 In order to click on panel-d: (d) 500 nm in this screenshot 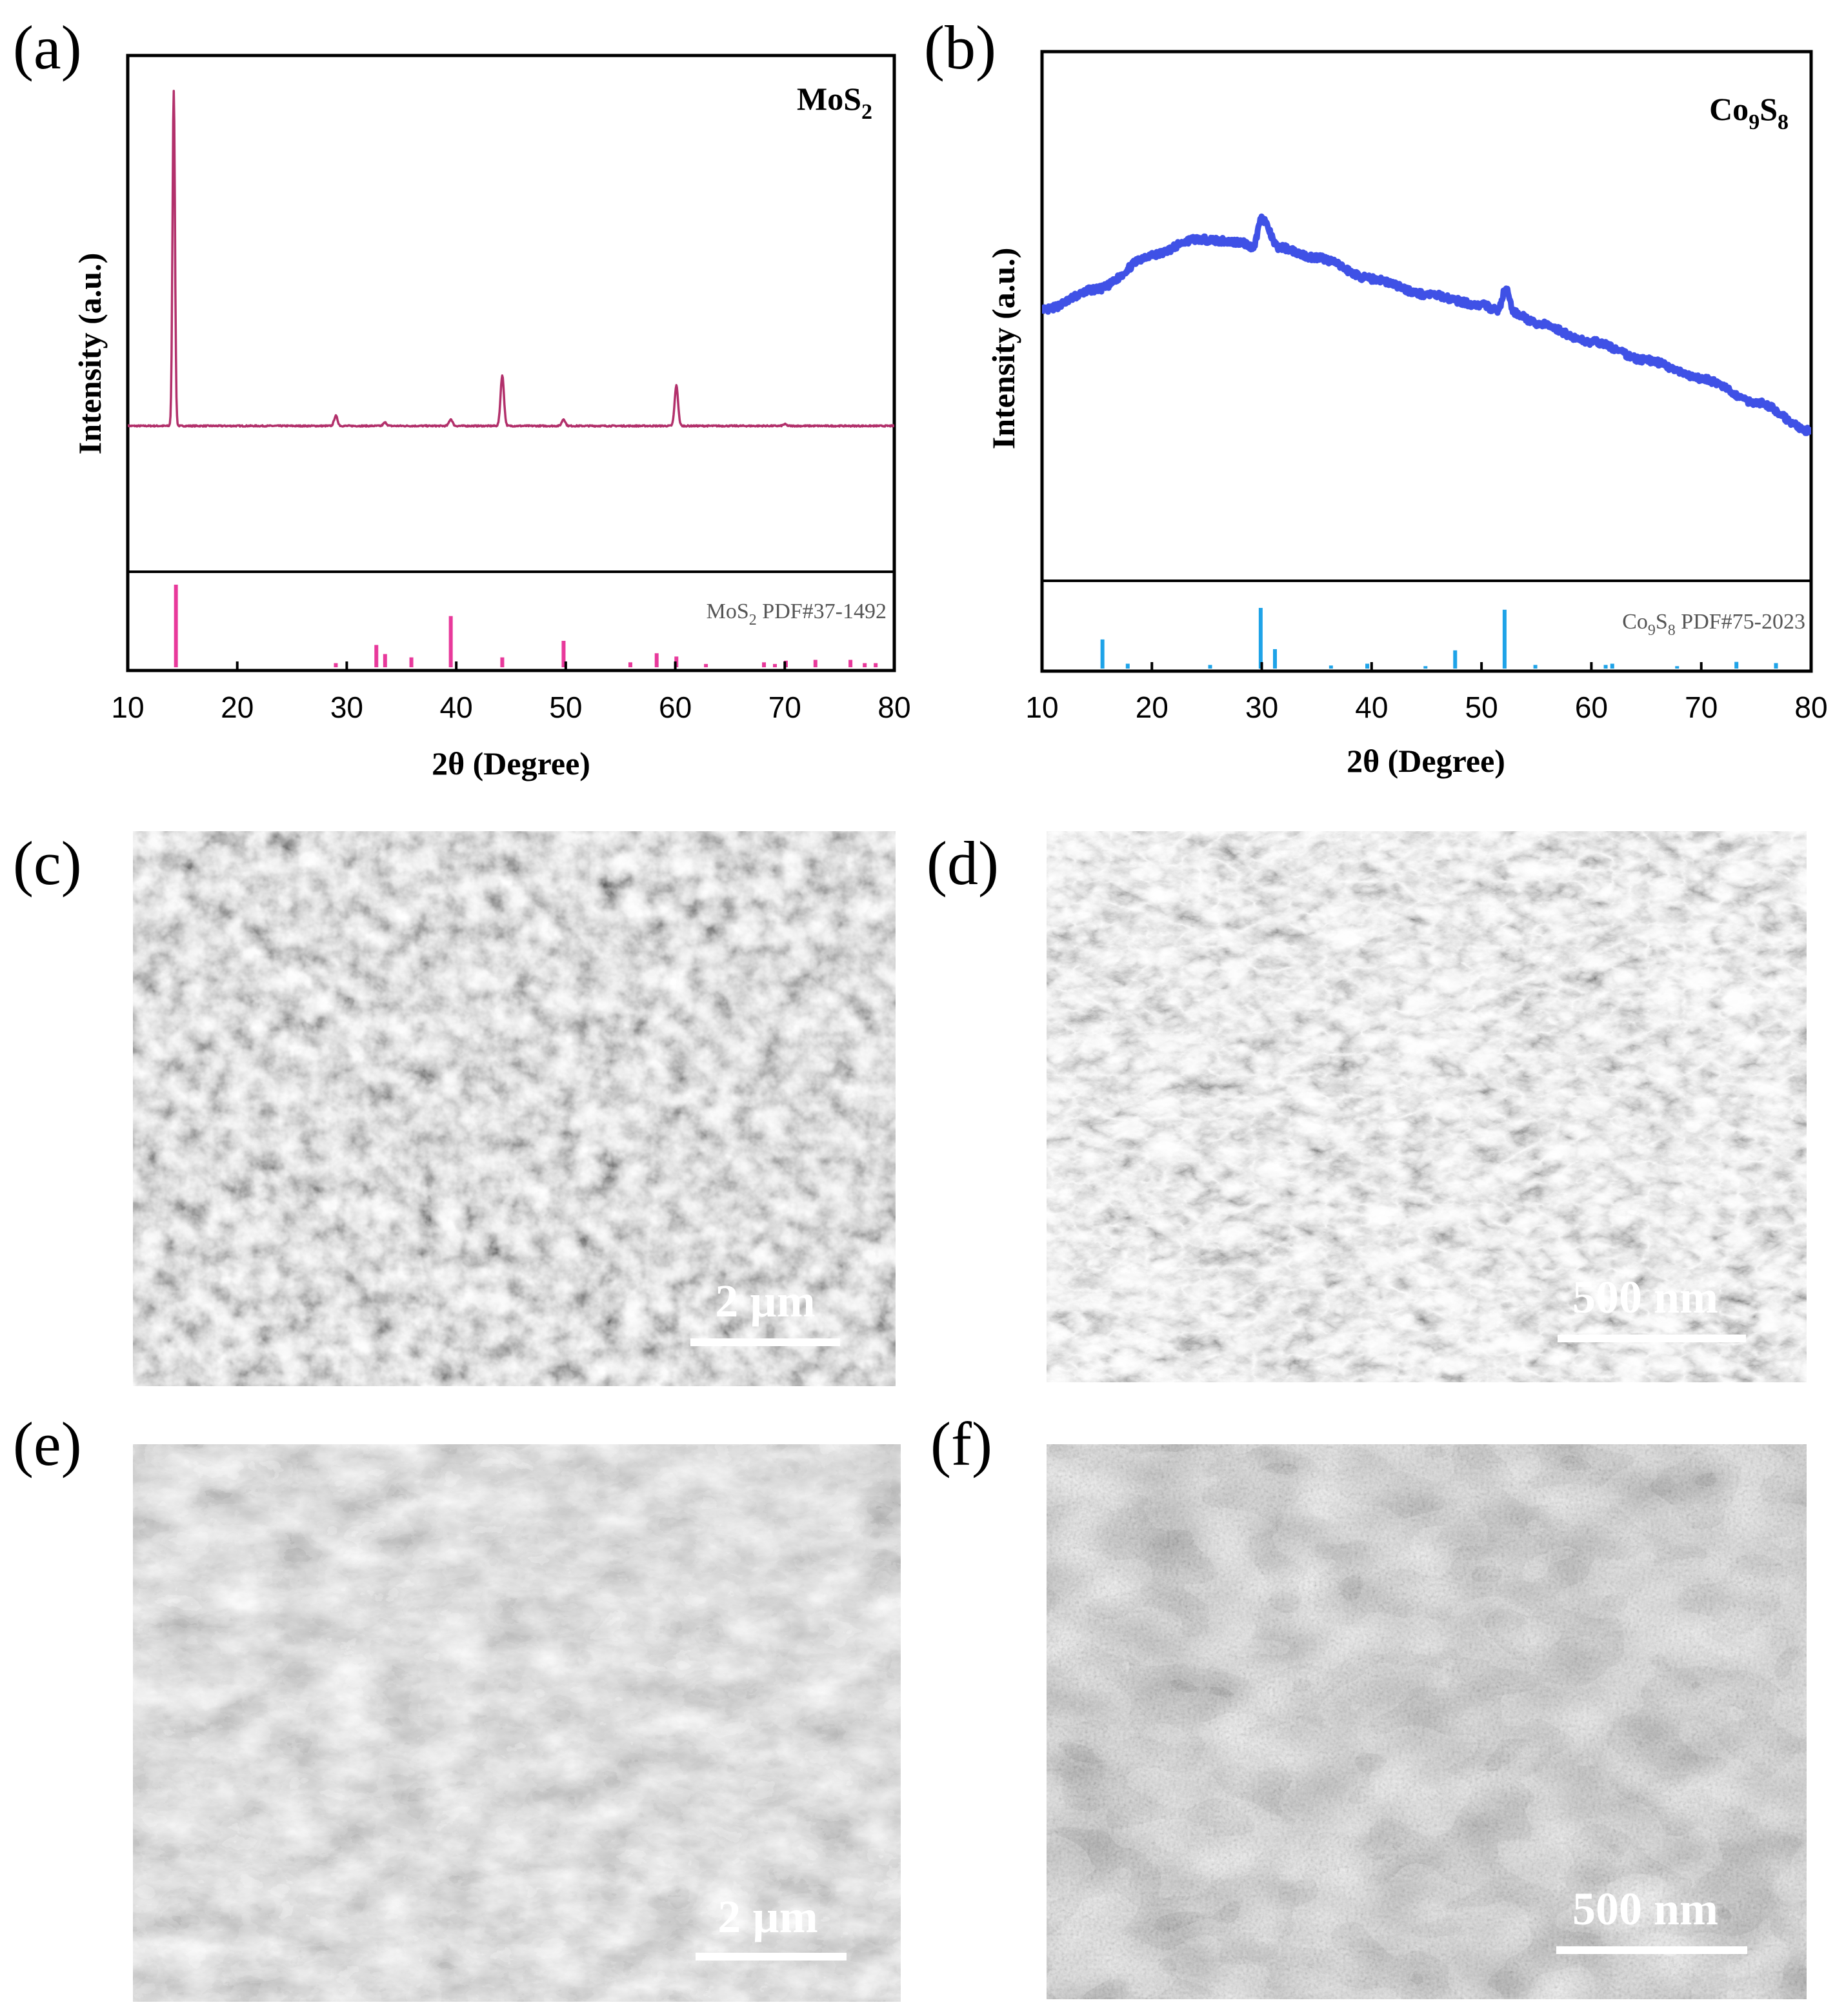, I will do `click(1367, 1105)`.